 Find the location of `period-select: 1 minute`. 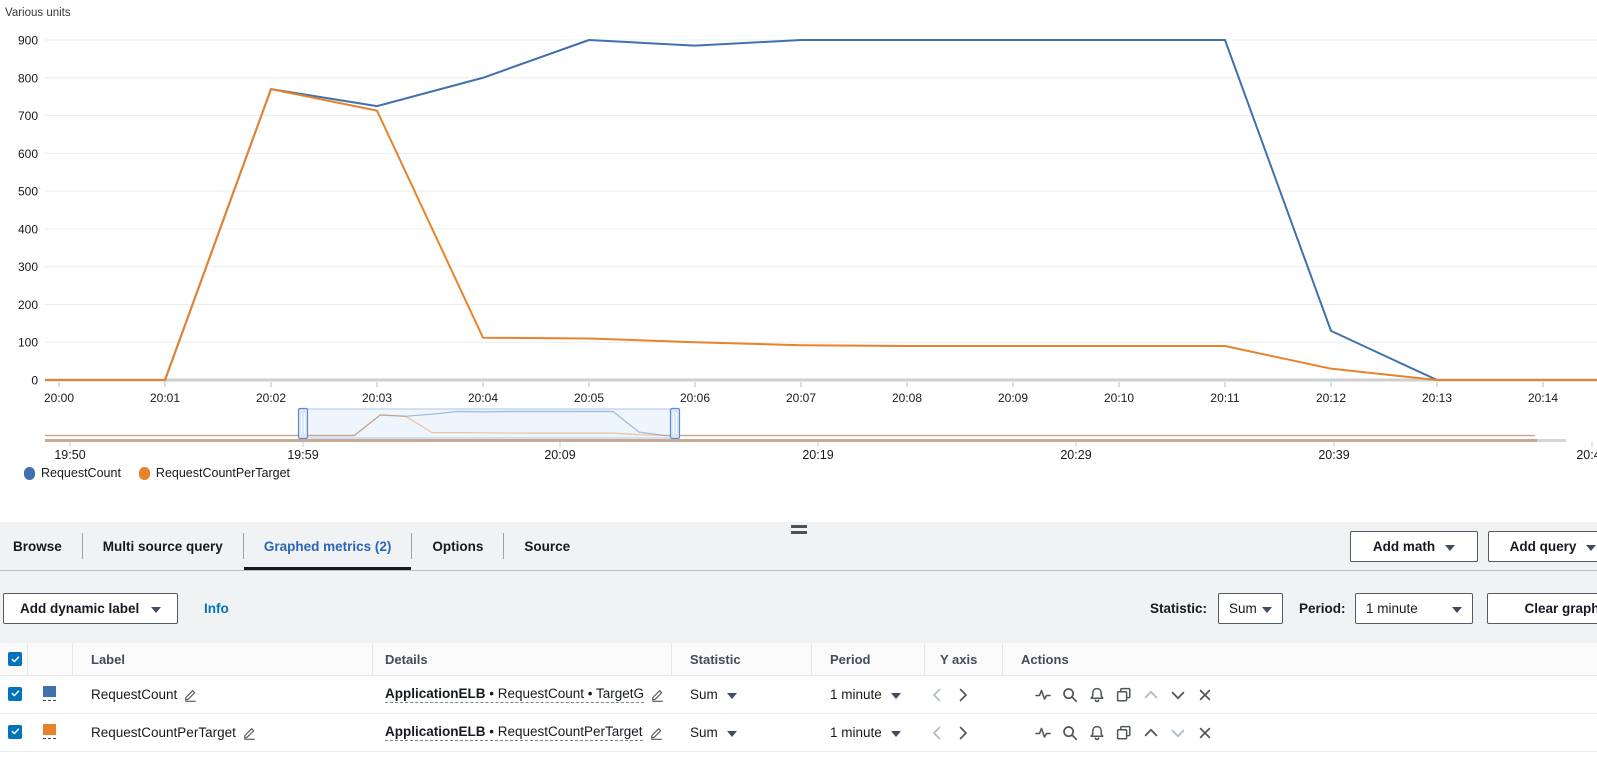

period-select: 1 minute is located at coordinates (1414, 608).